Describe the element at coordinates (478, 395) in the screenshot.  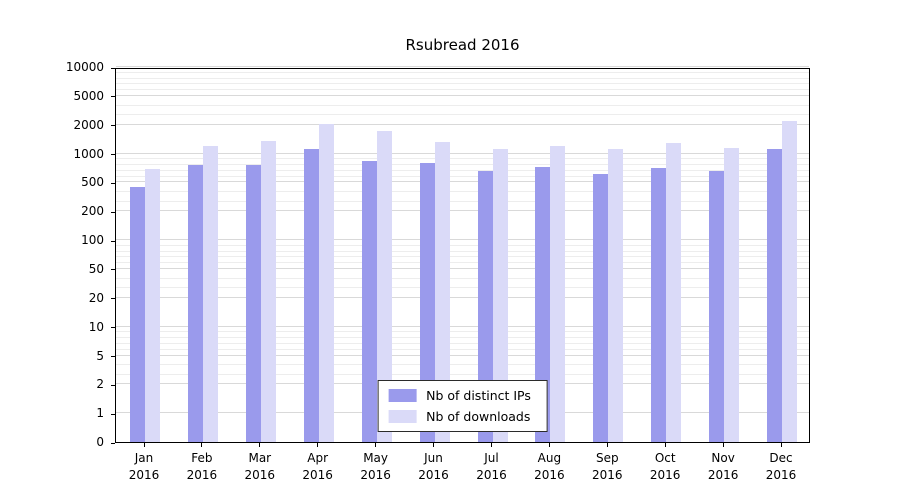
I see `legend-label-distinct-ips: Nb of distinct IPs` at that location.